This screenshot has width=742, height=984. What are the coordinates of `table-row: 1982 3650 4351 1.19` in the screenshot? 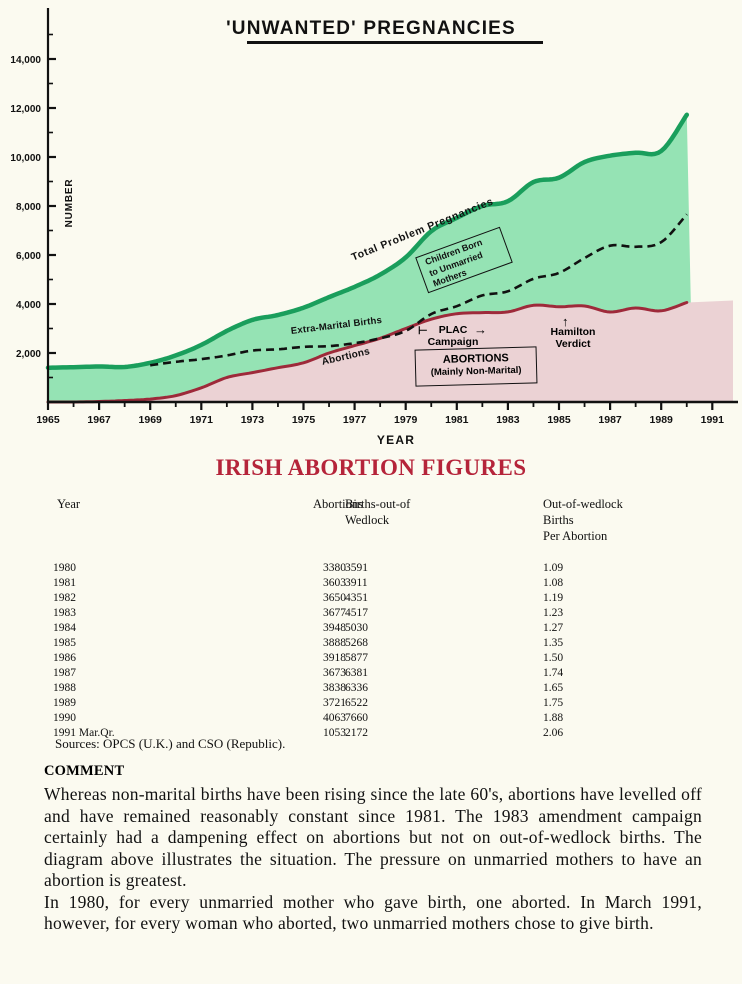 It's located at (383, 598).